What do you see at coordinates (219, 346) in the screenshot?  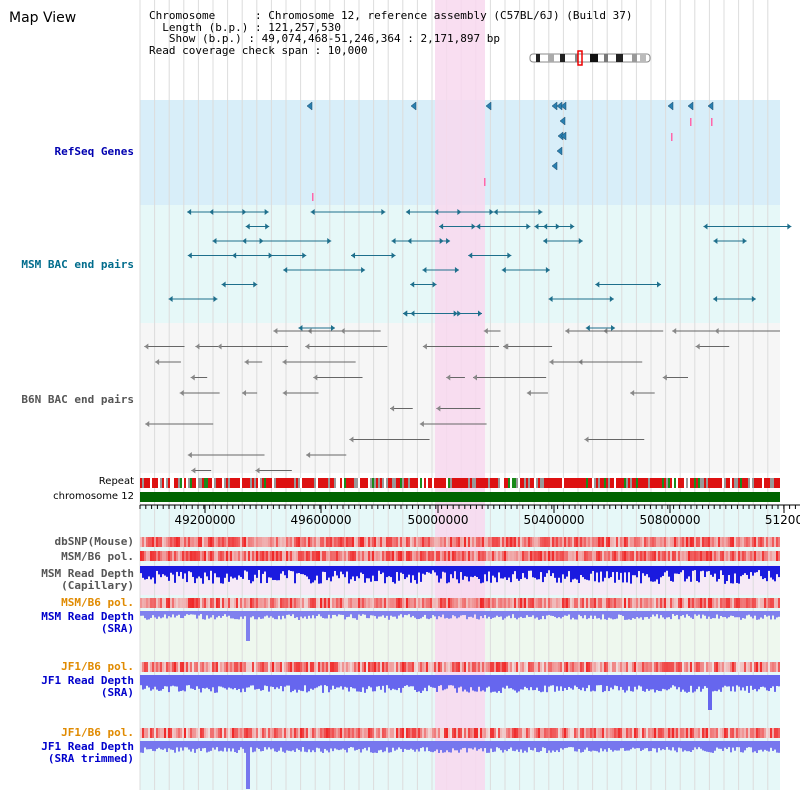 I see `b6n-bac-end` at bounding box center [219, 346].